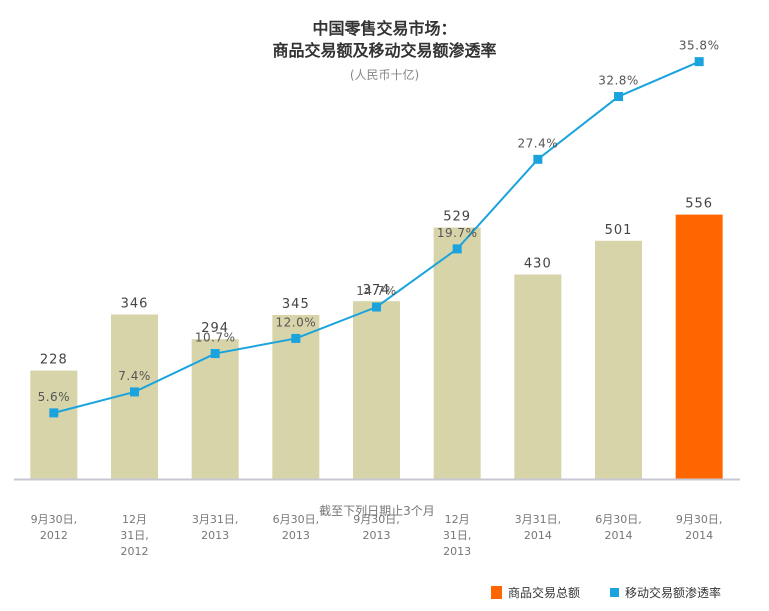  Describe the element at coordinates (619, 230) in the screenshot. I see `bar-value-label: 501` at that location.